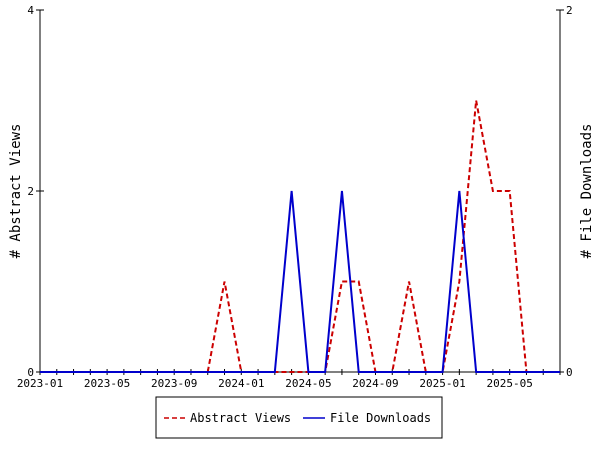 The width and height of the screenshot is (600, 450). I want to click on chart-legend: Abstract Views File Downloads, so click(299, 417).